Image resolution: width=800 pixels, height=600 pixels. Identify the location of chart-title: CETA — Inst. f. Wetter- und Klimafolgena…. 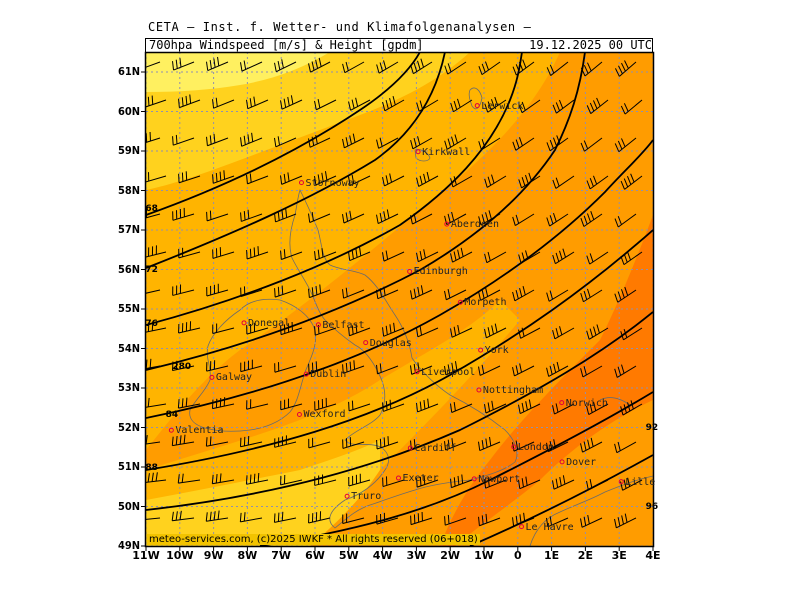
(340, 27).